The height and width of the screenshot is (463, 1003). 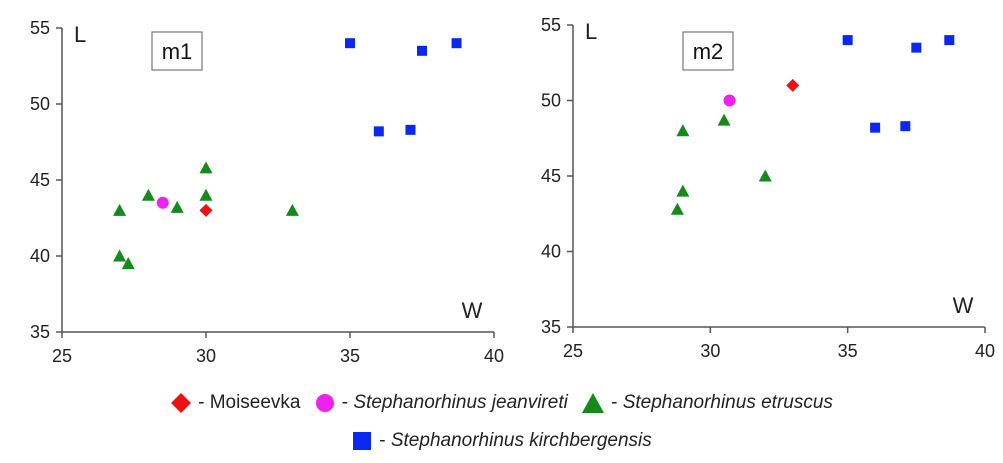 I want to click on panel-label: m1, so click(x=177, y=51).